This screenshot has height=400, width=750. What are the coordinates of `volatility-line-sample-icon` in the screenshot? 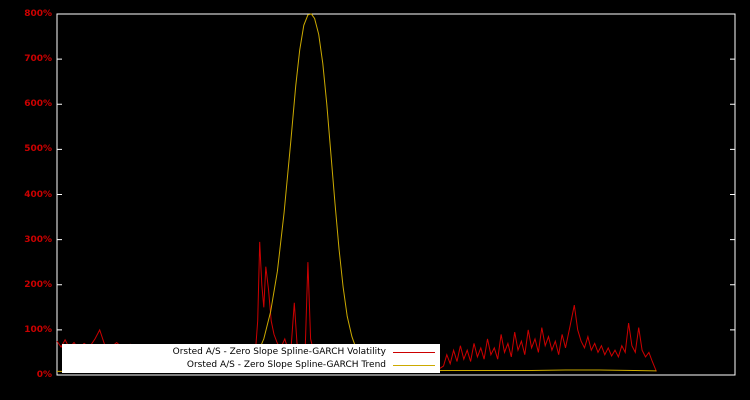 It's located at (414, 352).